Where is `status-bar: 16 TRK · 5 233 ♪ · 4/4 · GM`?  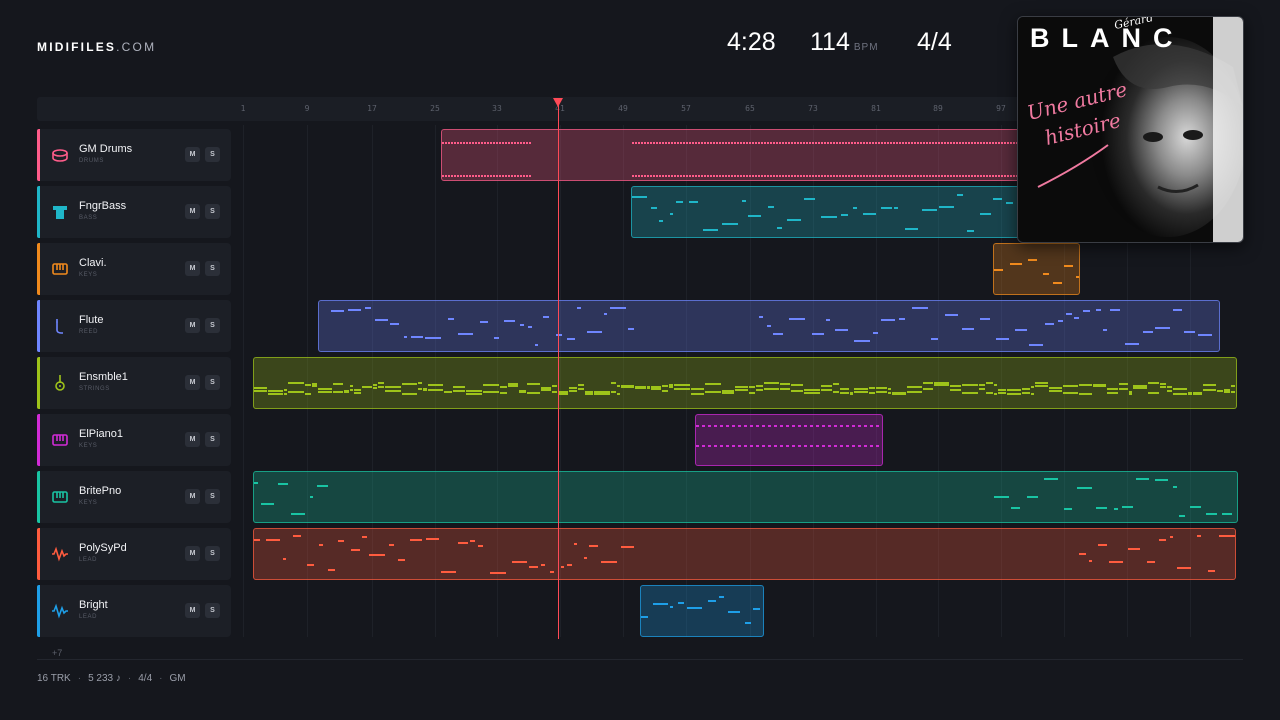 status-bar: 16 TRK · 5 233 ♪ · 4/4 · GM is located at coordinates (111, 678).